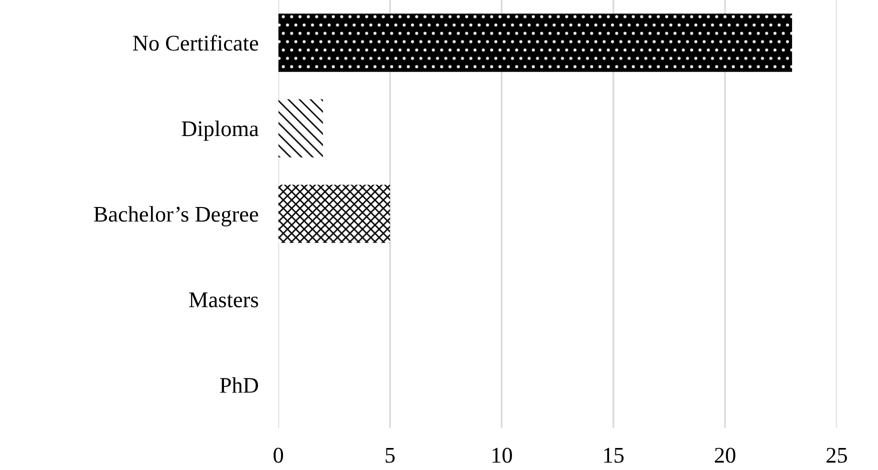  Describe the element at coordinates (239, 385) in the screenshot. I see `y-tick-label: PhD` at that location.